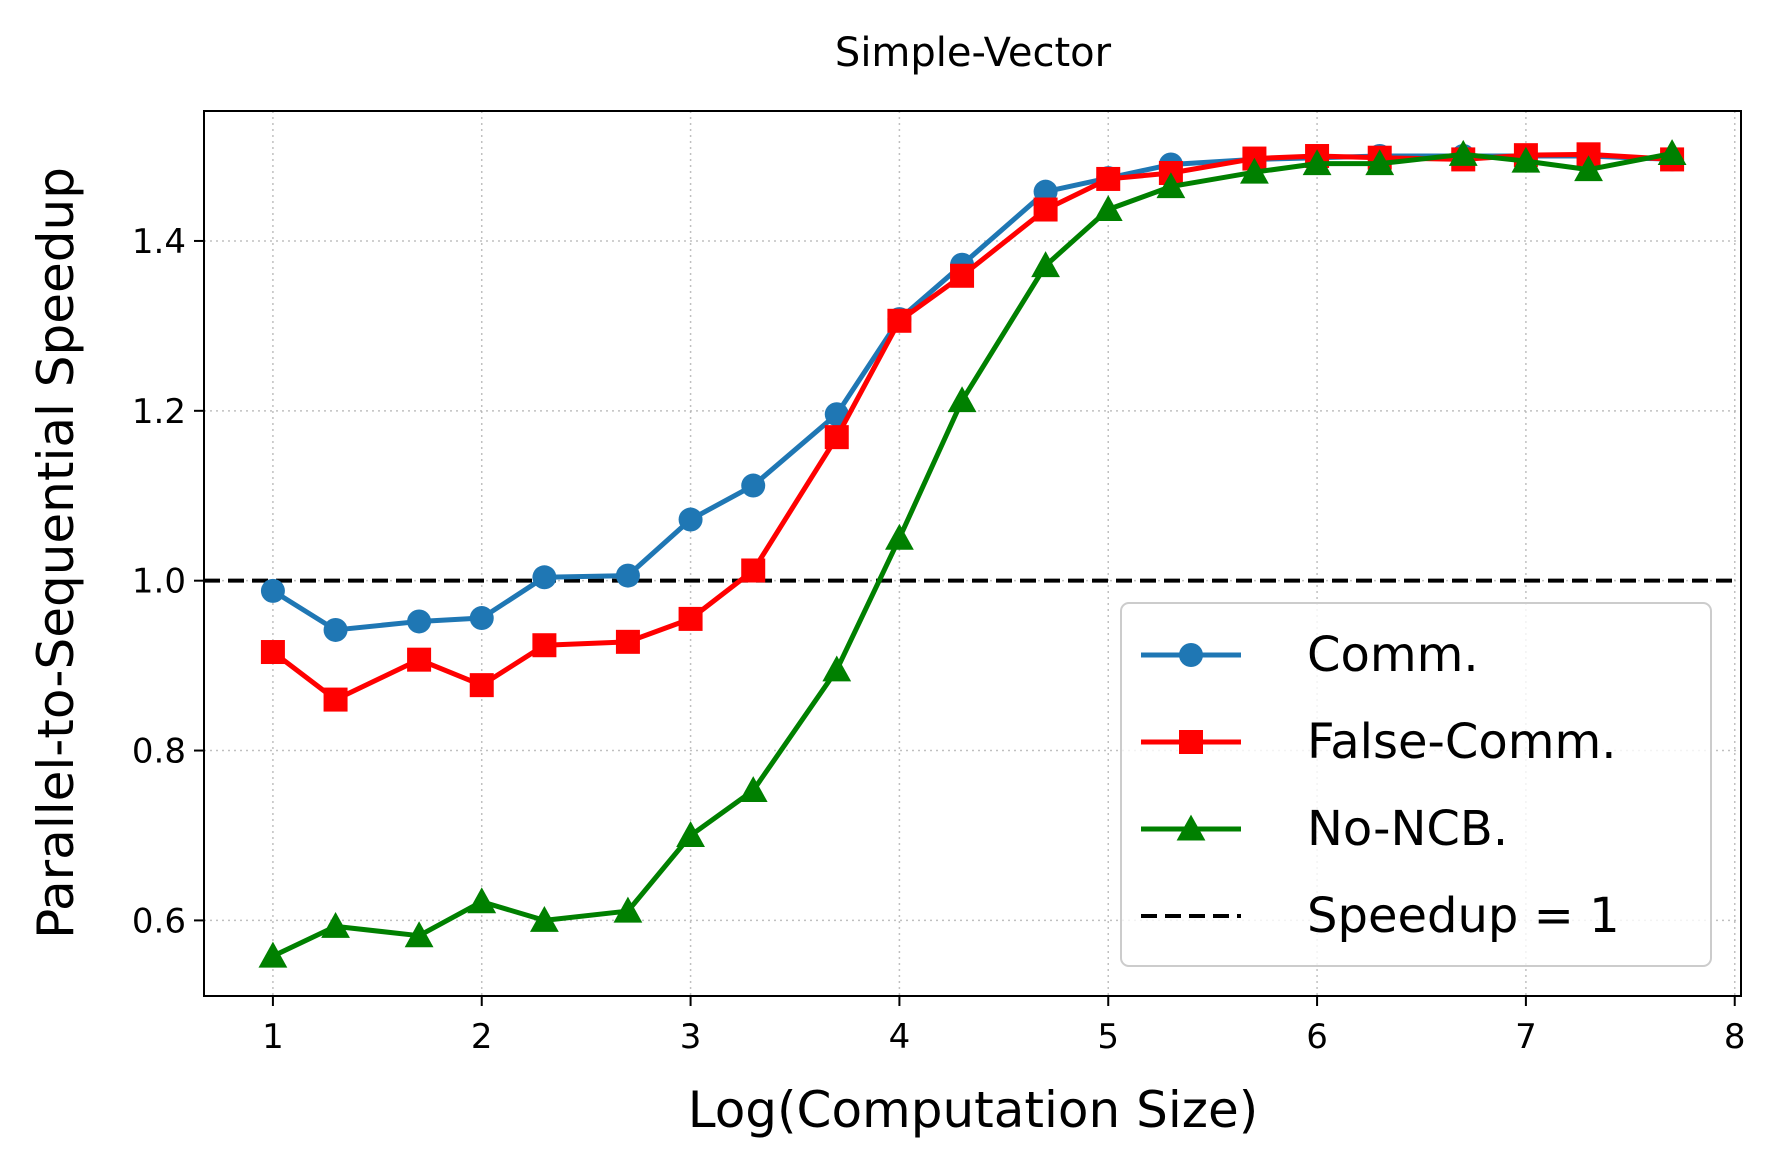  I want to click on legend-frame, so click(1416, 784).